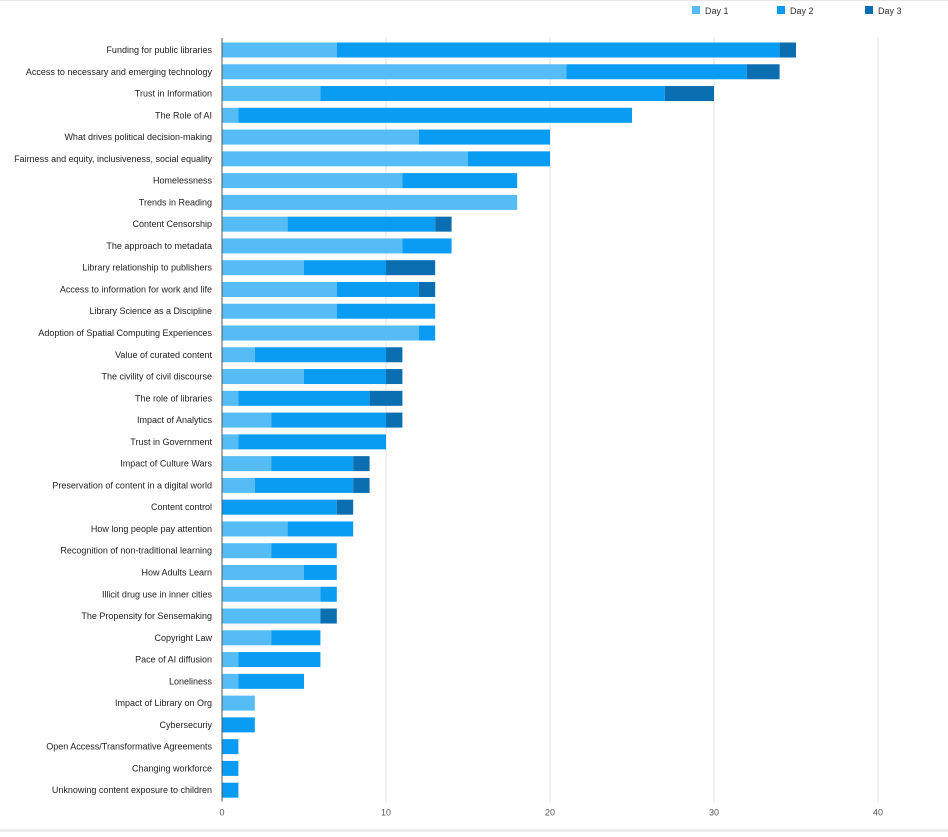  Describe the element at coordinates (173, 660) in the screenshot. I see `category-label: Pace of AI diffusion` at that location.